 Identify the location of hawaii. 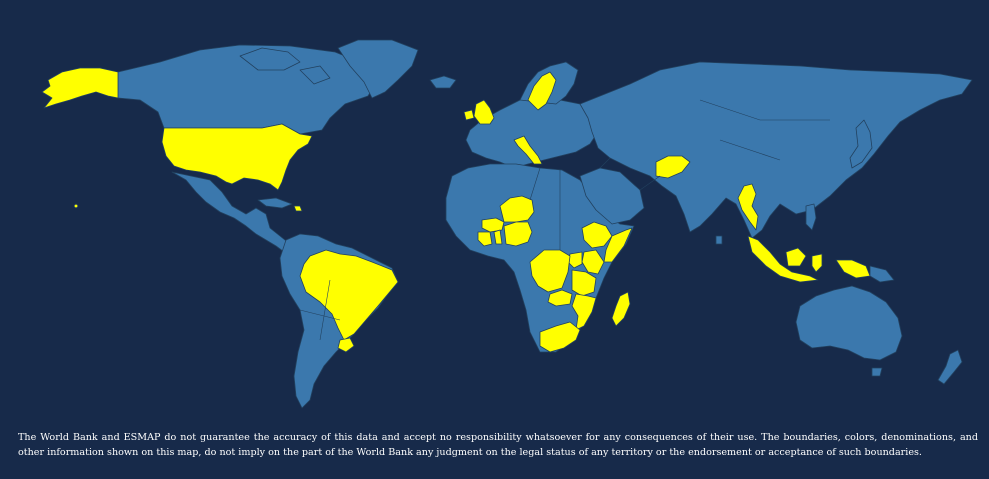
(76, 206).